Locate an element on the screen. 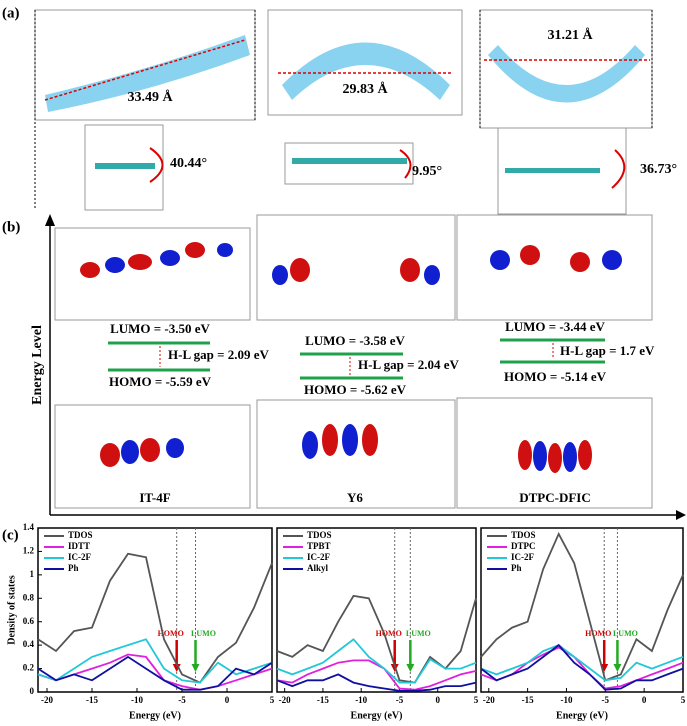 This screenshot has height=726, width=687. y-tick-label: 0.6 is located at coordinates (29, 621).